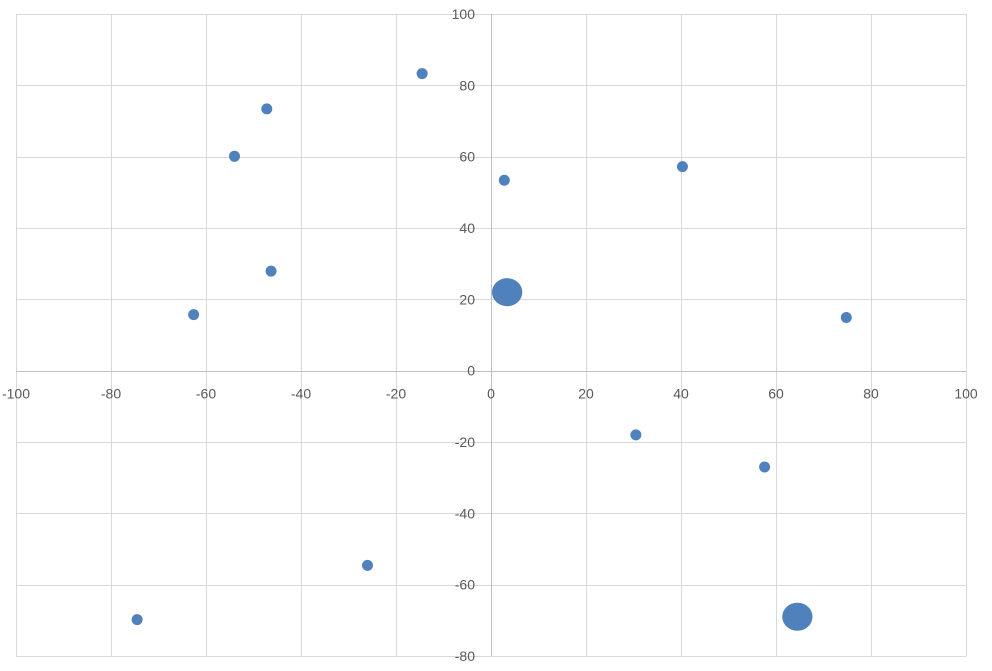 This screenshot has width=992, height=671. What do you see at coordinates (681, 394) in the screenshot?
I see `x-tick-label: 40` at bounding box center [681, 394].